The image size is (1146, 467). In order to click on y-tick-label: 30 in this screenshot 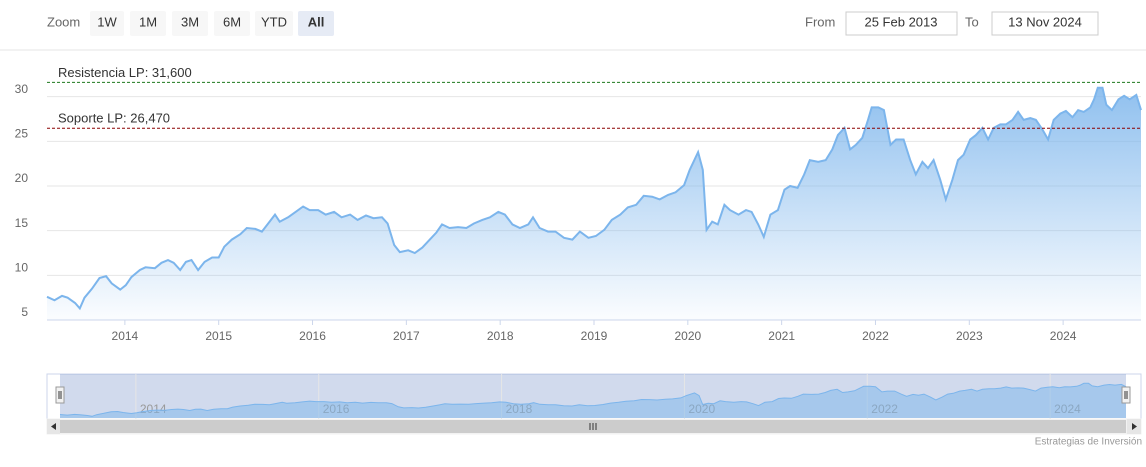, I will do `click(22, 89)`.